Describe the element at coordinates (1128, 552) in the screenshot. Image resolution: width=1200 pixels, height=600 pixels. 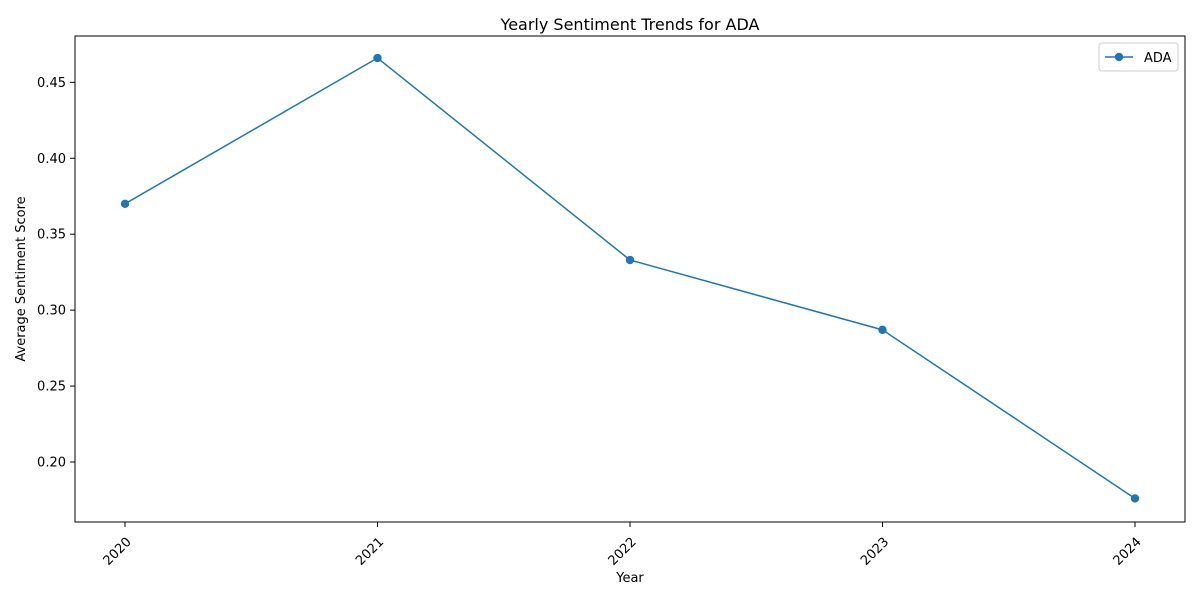
I see `x-tick-label: 2024` at that location.